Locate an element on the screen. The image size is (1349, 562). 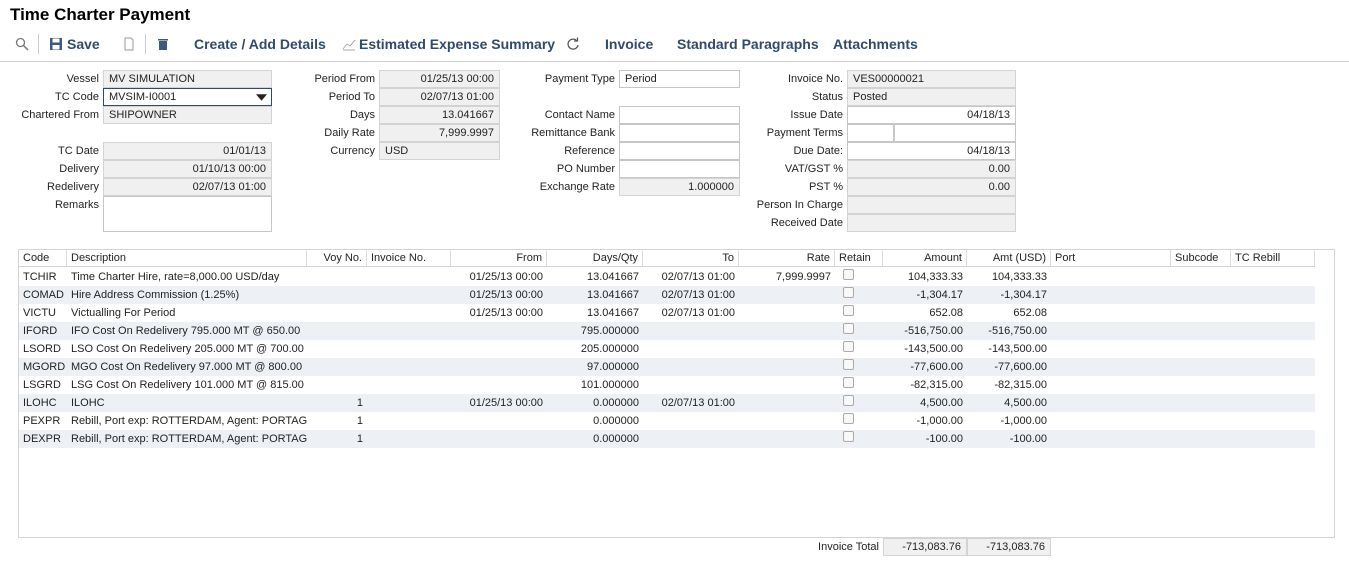
column-header: From is located at coordinates (499, 258).